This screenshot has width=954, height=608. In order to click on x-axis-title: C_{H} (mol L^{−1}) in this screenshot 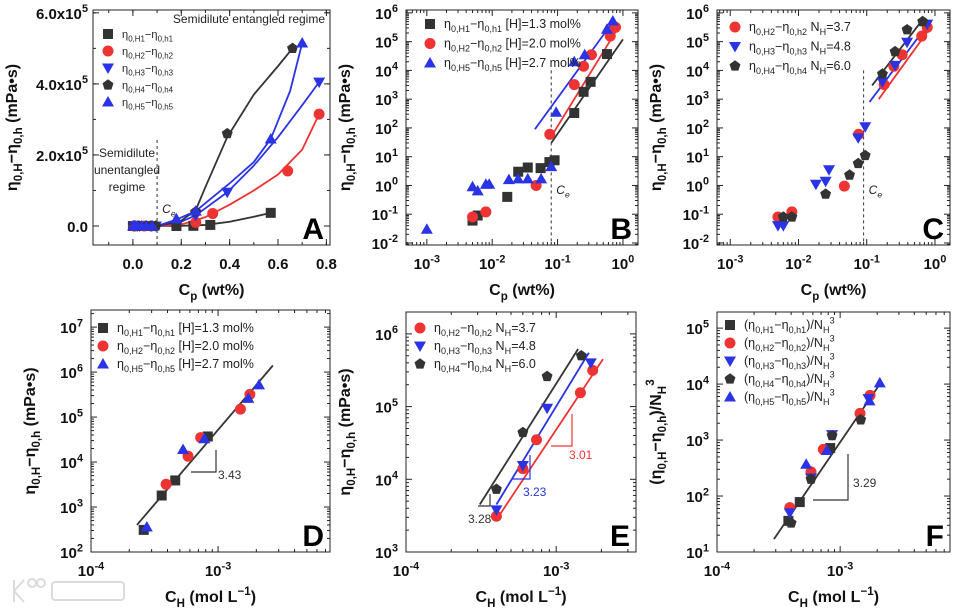, I will do `click(520, 597)`.